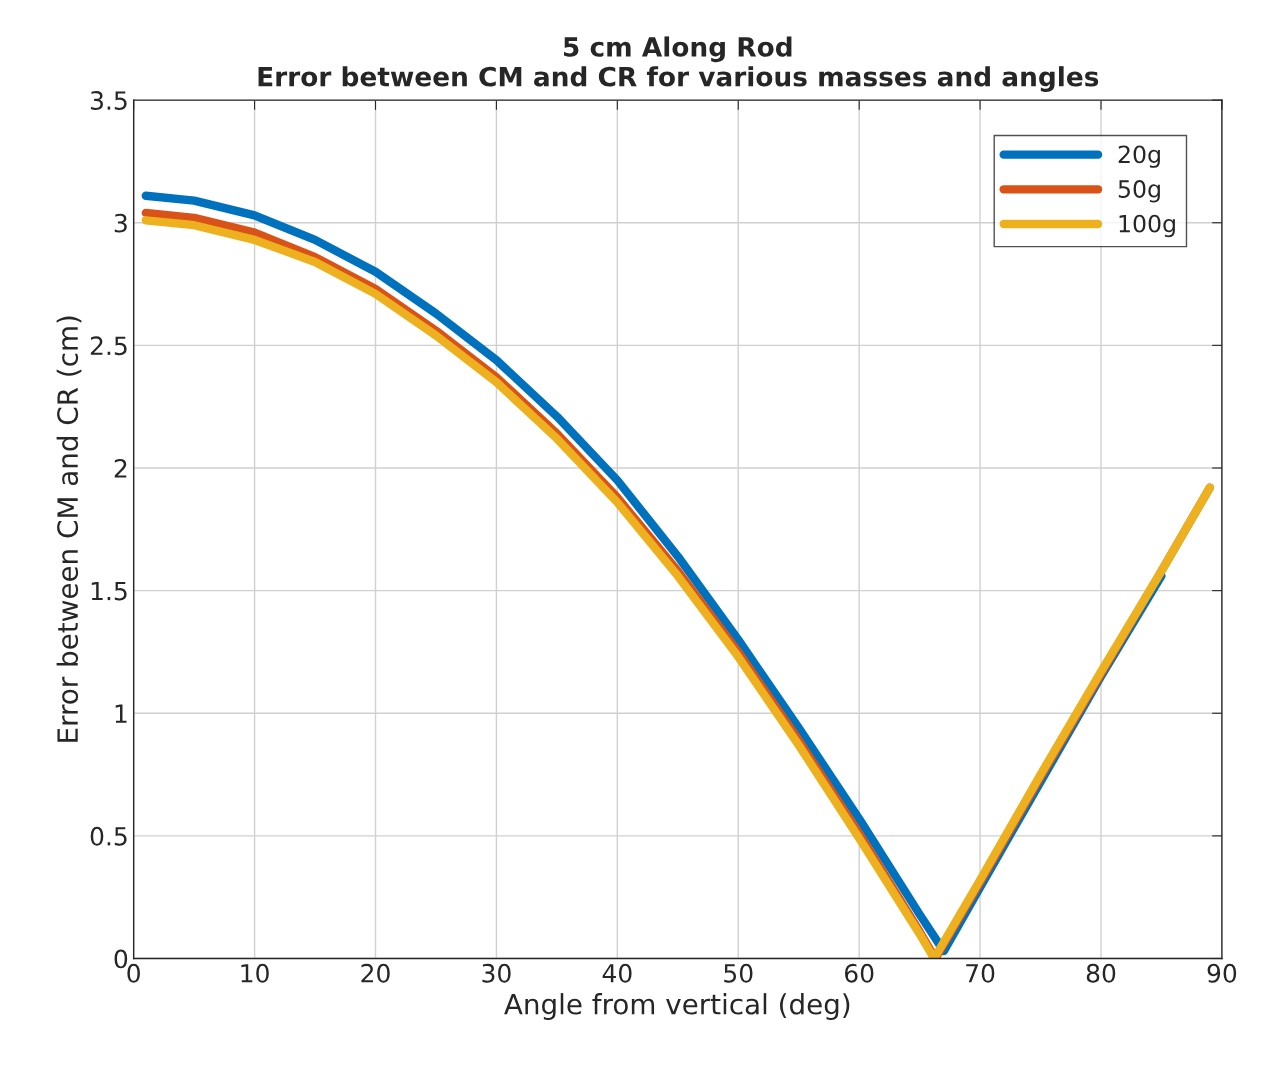 This screenshot has height=1065, width=1261. I want to click on y-tick-label: 3, so click(120, 223).